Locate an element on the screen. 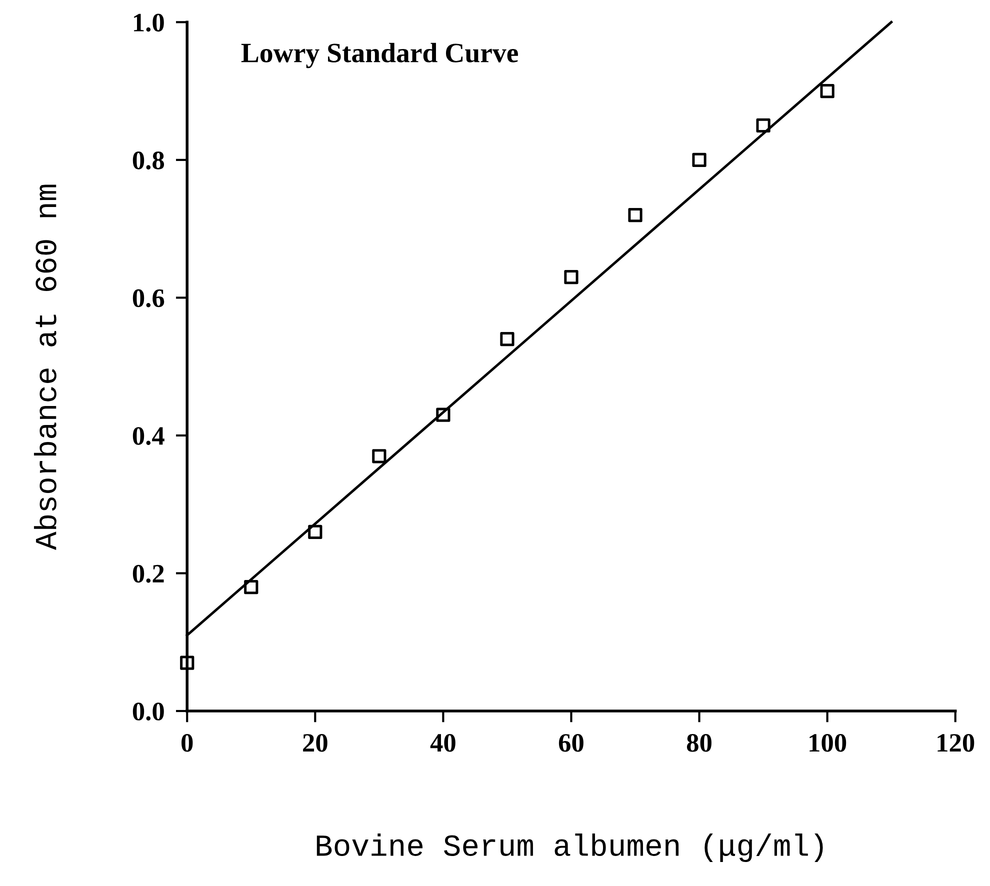  y-tick-label: 0.8 is located at coordinates (148, 161).